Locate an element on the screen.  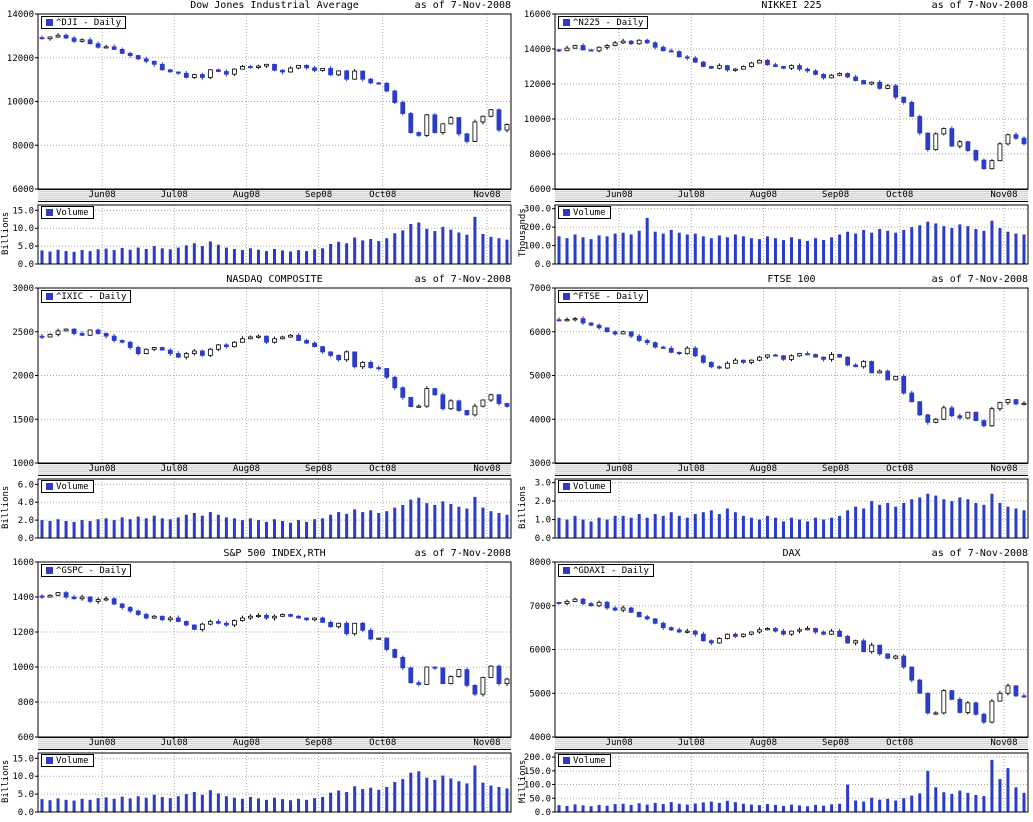
chart-titlebar: S&P 500 INDEX,RTH as of 7-Nov-2008 is located at coordinates (274, 554).